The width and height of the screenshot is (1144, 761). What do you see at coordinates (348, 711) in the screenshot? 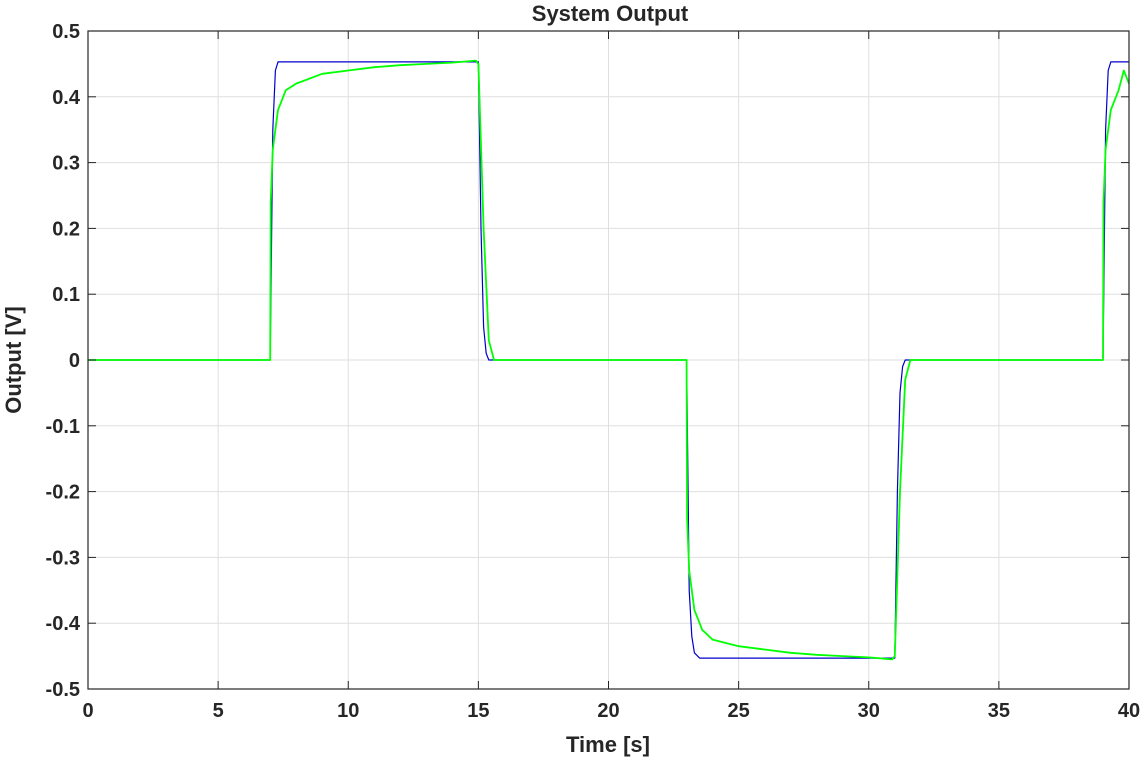
I see `x-tick-label: 10` at bounding box center [348, 711].